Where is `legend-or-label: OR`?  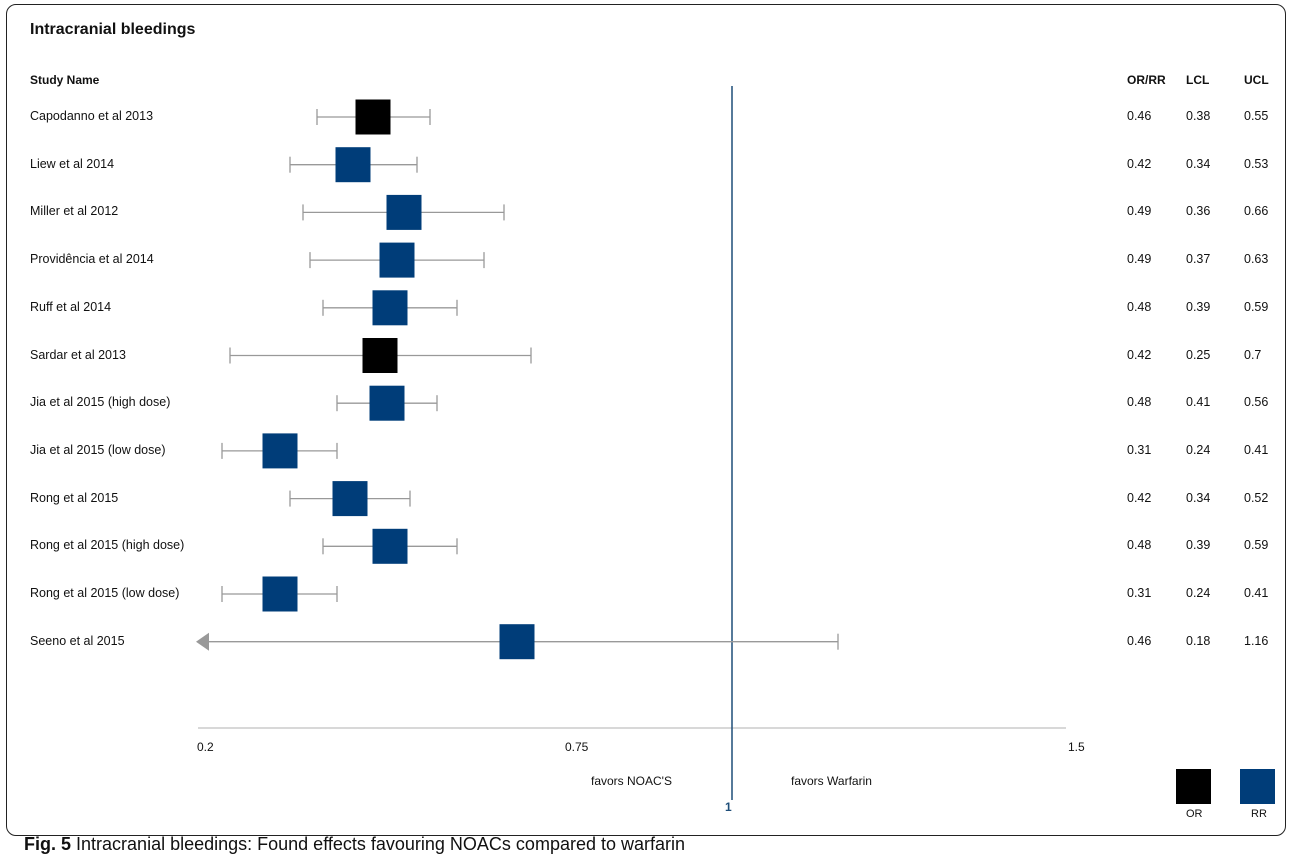
legend-or-label: OR is located at coordinates (1194, 814).